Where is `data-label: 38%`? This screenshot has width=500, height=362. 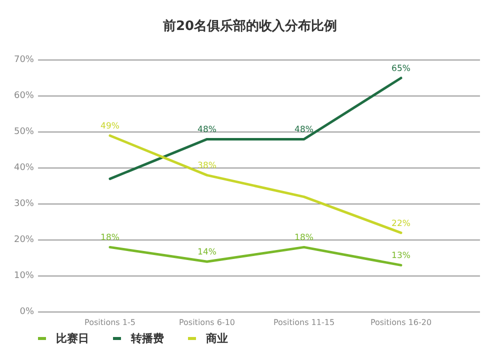
data-label: 38% is located at coordinates (207, 166).